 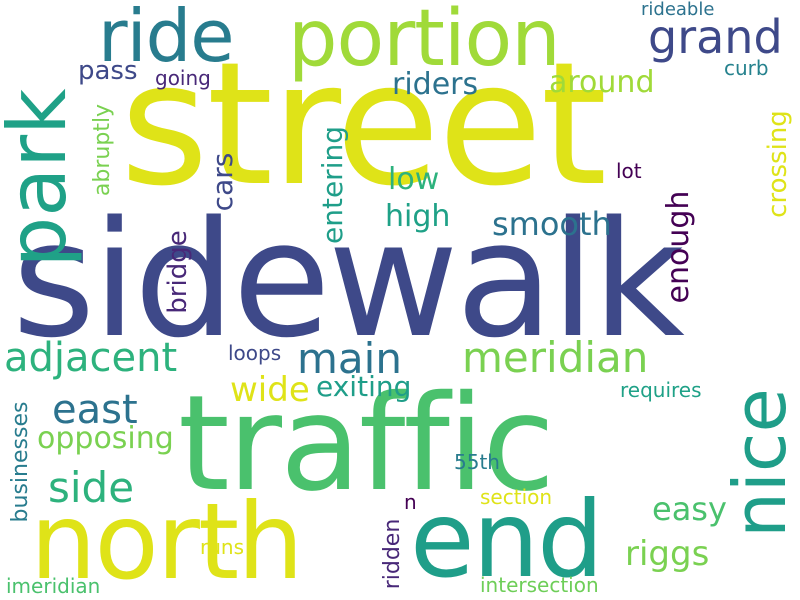 I want to click on word-loops: loops, so click(x=255, y=353).